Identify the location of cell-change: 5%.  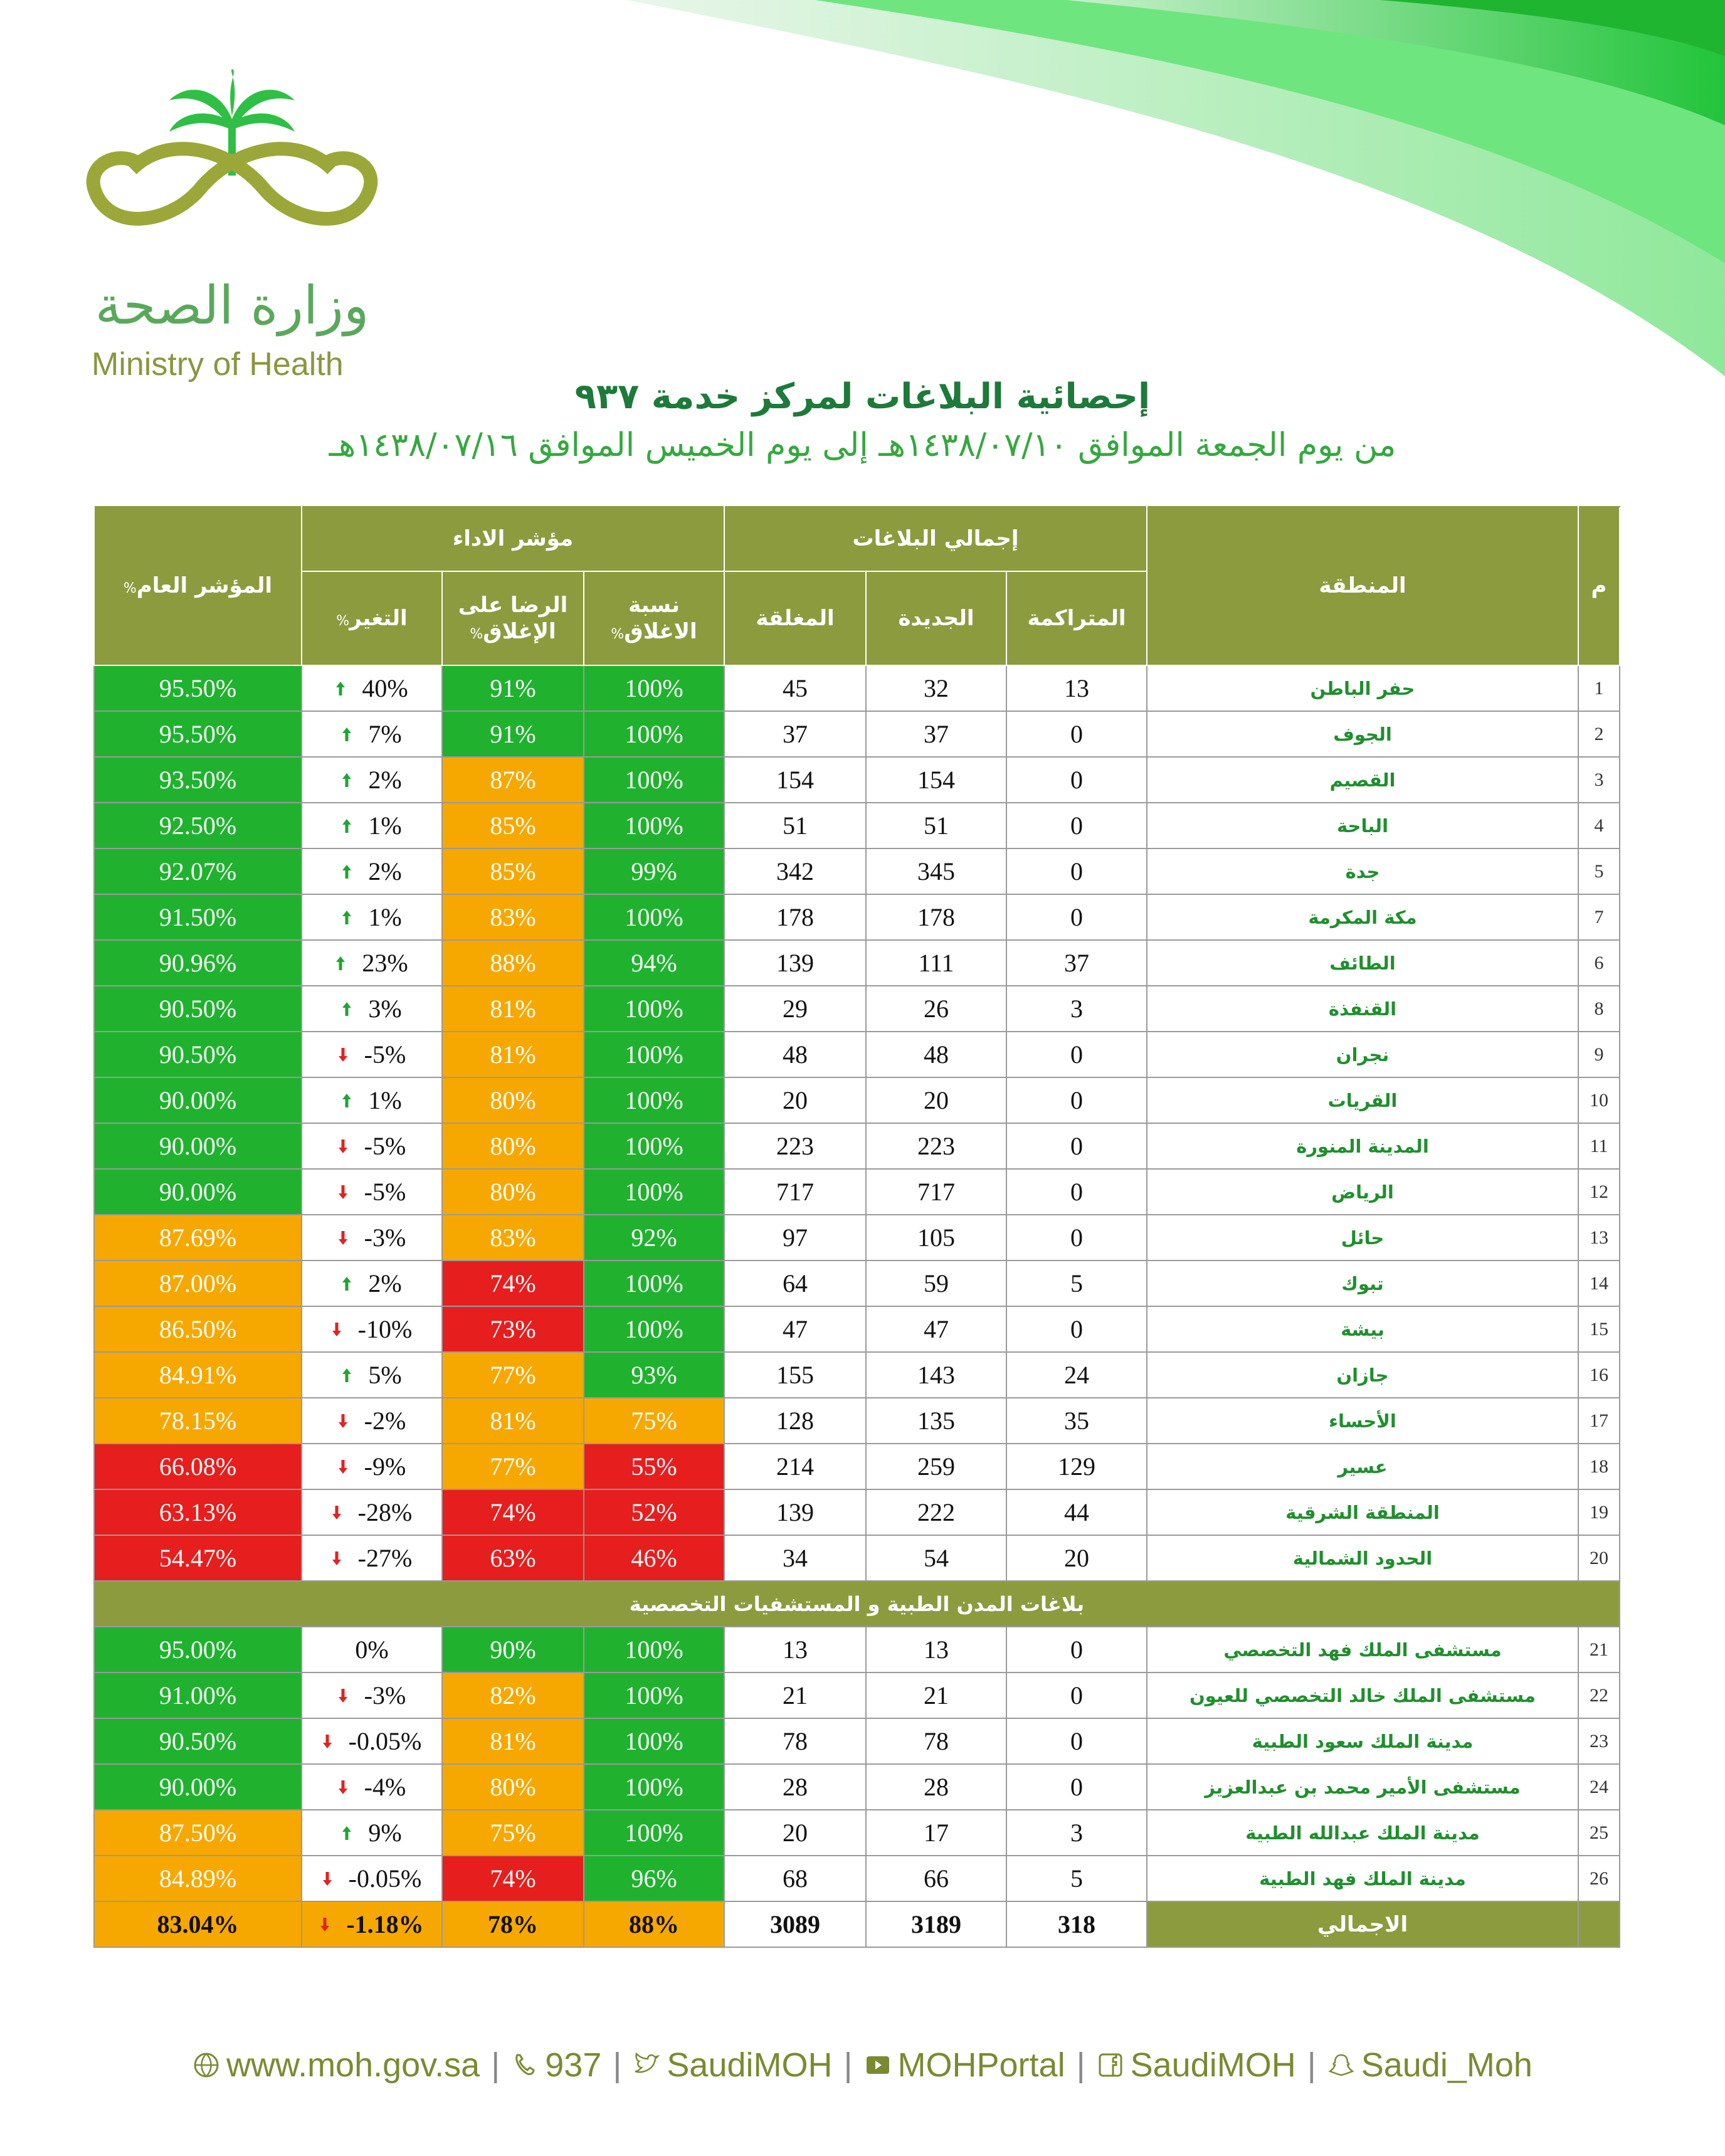
(372, 1374).